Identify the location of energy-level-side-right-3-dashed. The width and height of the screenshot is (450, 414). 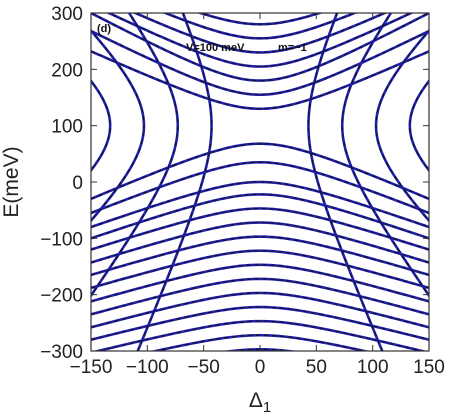
(419, 126).